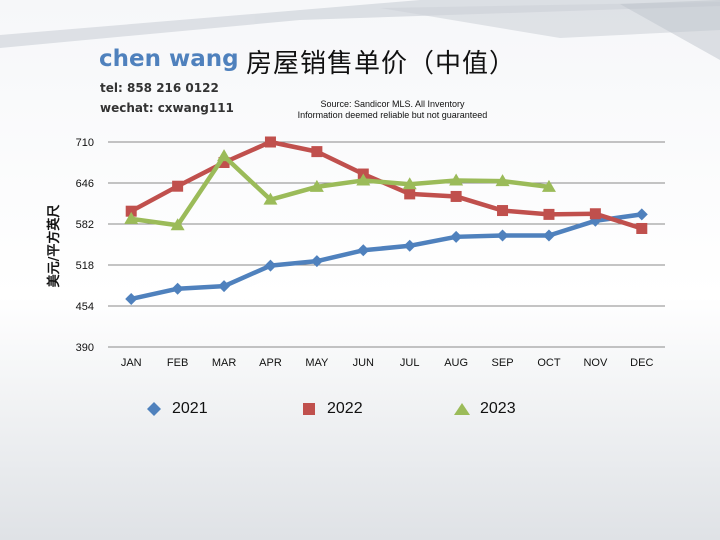  I want to click on y-axis-label: 美元/平方英尺, so click(54, 246).